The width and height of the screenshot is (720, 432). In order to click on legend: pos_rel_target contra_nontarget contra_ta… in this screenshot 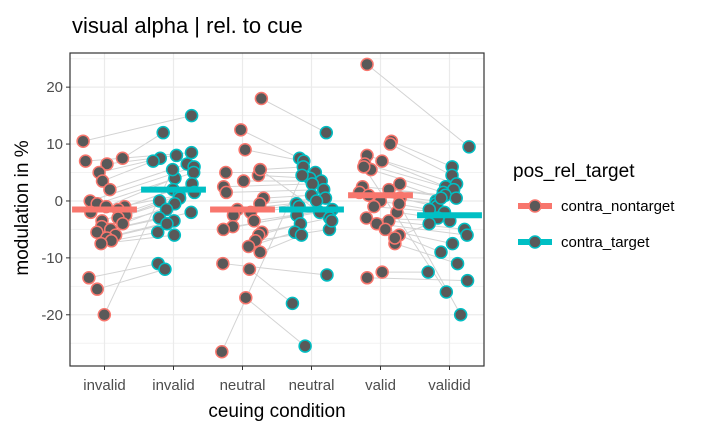, I will do `click(594, 206)`.